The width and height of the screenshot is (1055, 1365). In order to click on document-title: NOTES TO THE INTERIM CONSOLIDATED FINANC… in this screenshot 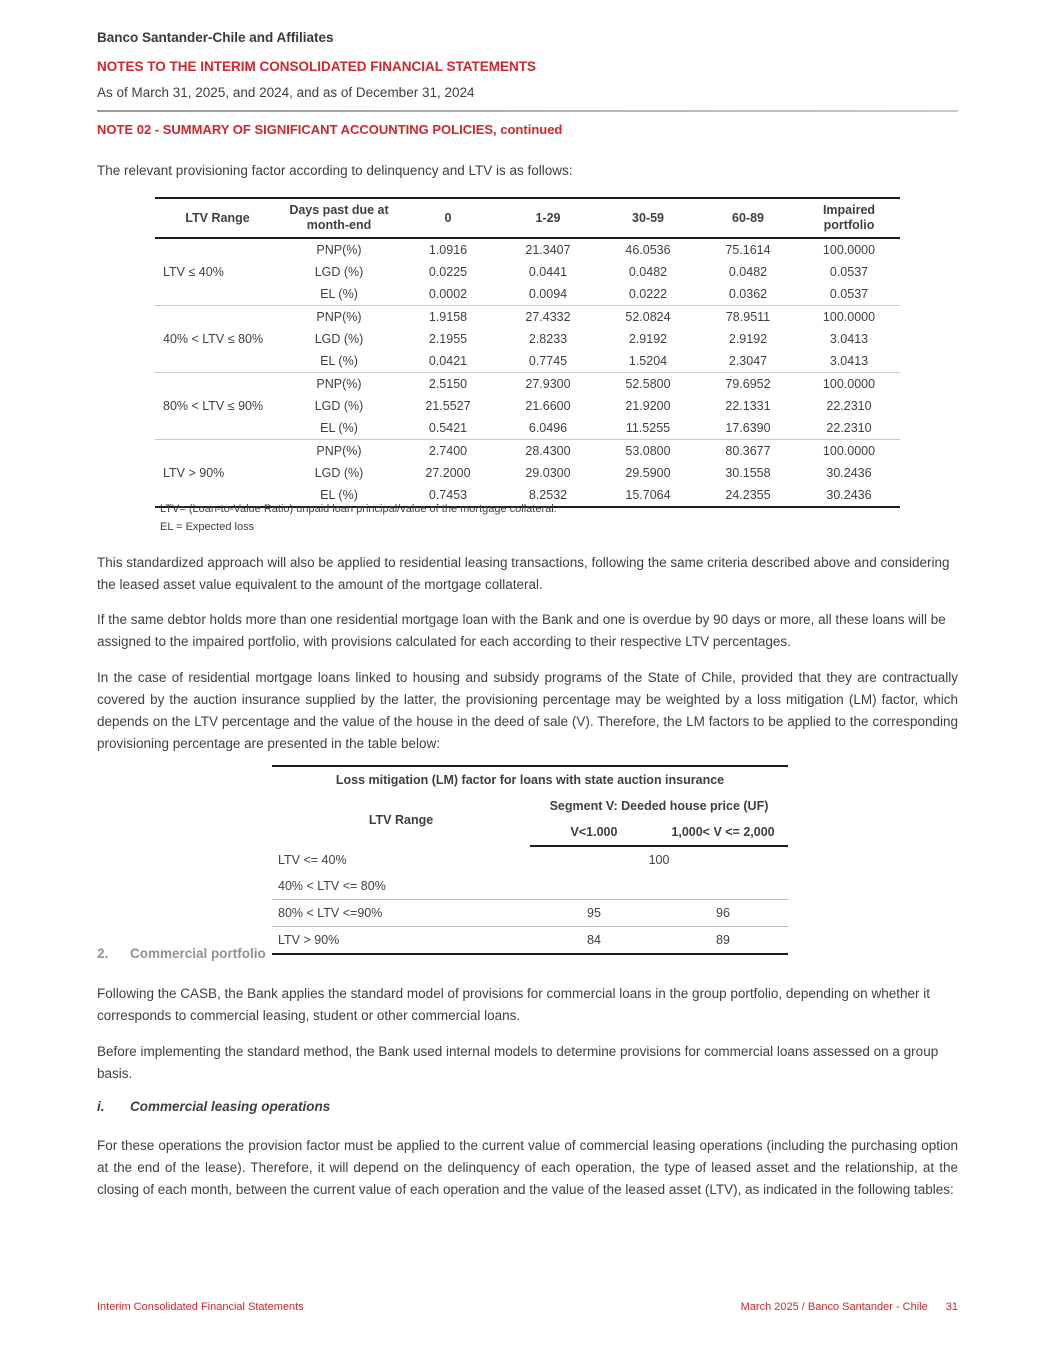, I will do `click(317, 66)`.